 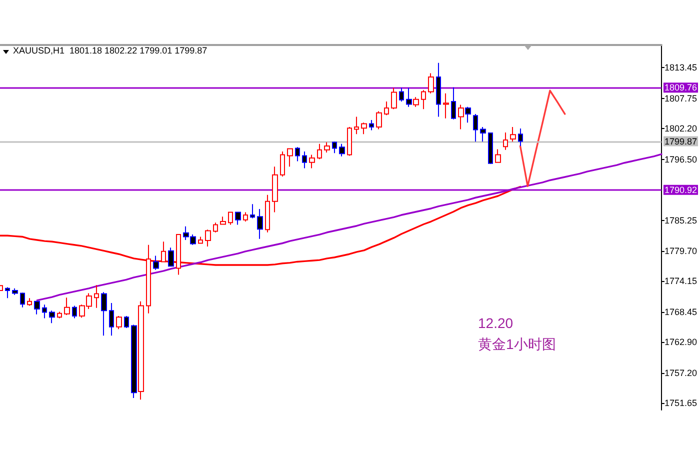 What do you see at coordinates (681, 99) in the screenshot?
I see `y-tick-label: 1807.75` at bounding box center [681, 99].